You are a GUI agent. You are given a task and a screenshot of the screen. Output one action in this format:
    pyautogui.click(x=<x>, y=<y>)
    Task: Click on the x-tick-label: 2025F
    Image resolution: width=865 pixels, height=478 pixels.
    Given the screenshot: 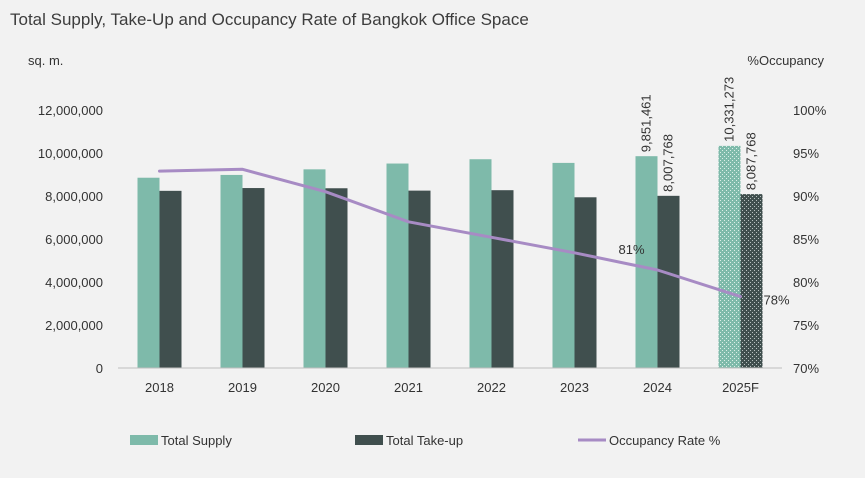 What is the action you would take?
    pyautogui.click(x=740, y=387)
    